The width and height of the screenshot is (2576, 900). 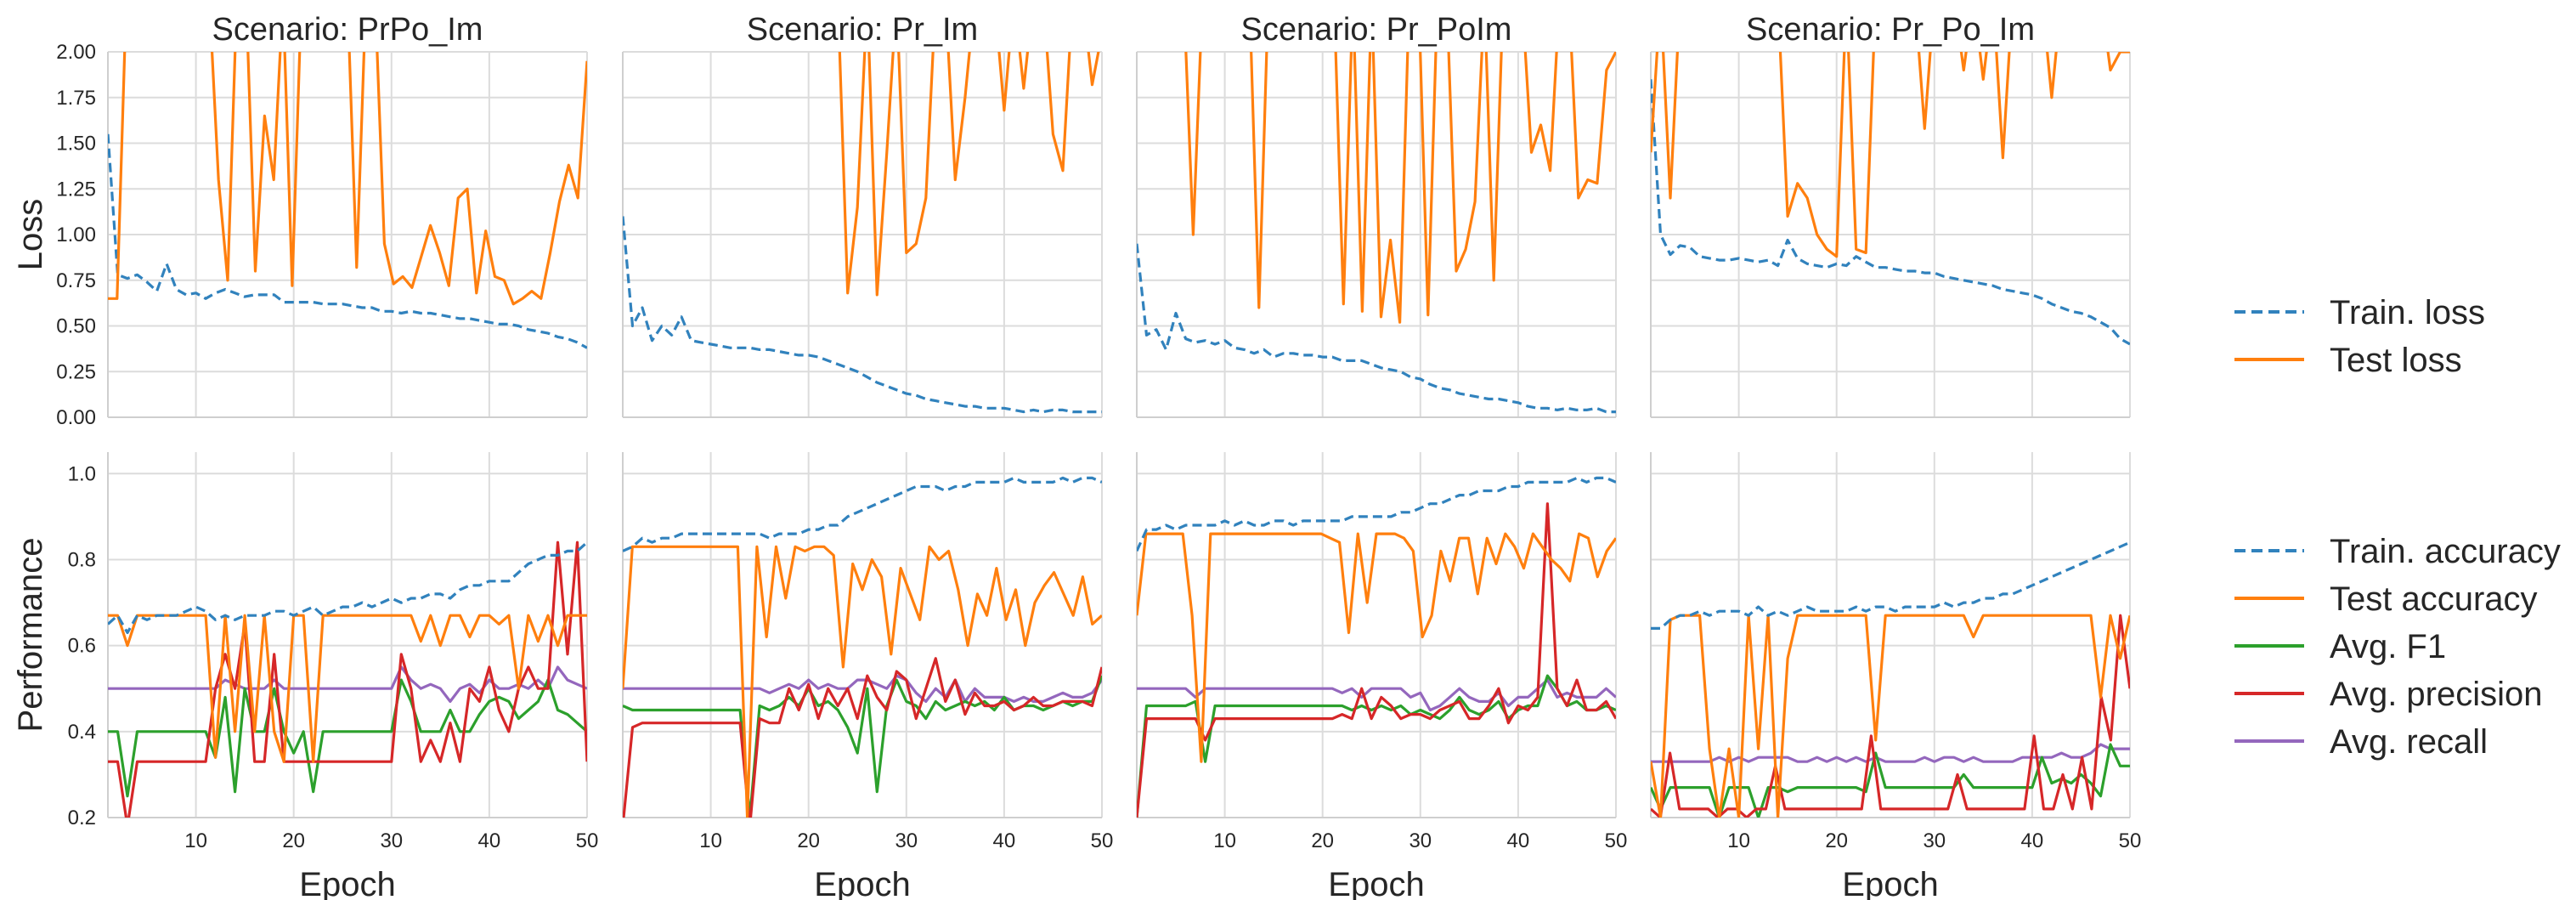 I want to click on panel-loss-3: Scenario: Pr_PoIm, so click(x=1376, y=215).